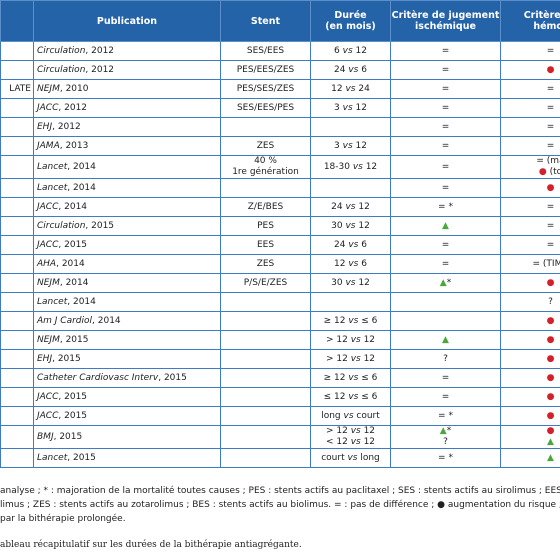 The height and width of the screenshot is (560, 560). I want to click on cell-text: EHJ, 2015, so click(59, 358).